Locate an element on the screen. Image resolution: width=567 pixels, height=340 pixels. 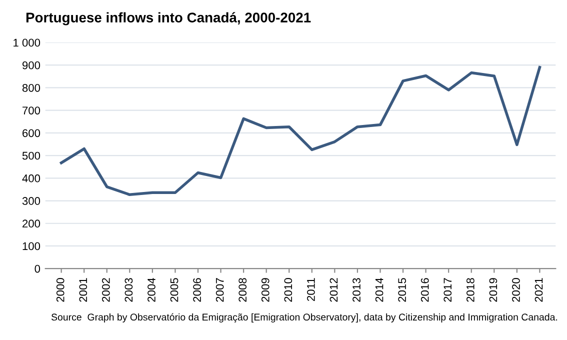
y-tick-label: 200 is located at coordinates (31, 224).